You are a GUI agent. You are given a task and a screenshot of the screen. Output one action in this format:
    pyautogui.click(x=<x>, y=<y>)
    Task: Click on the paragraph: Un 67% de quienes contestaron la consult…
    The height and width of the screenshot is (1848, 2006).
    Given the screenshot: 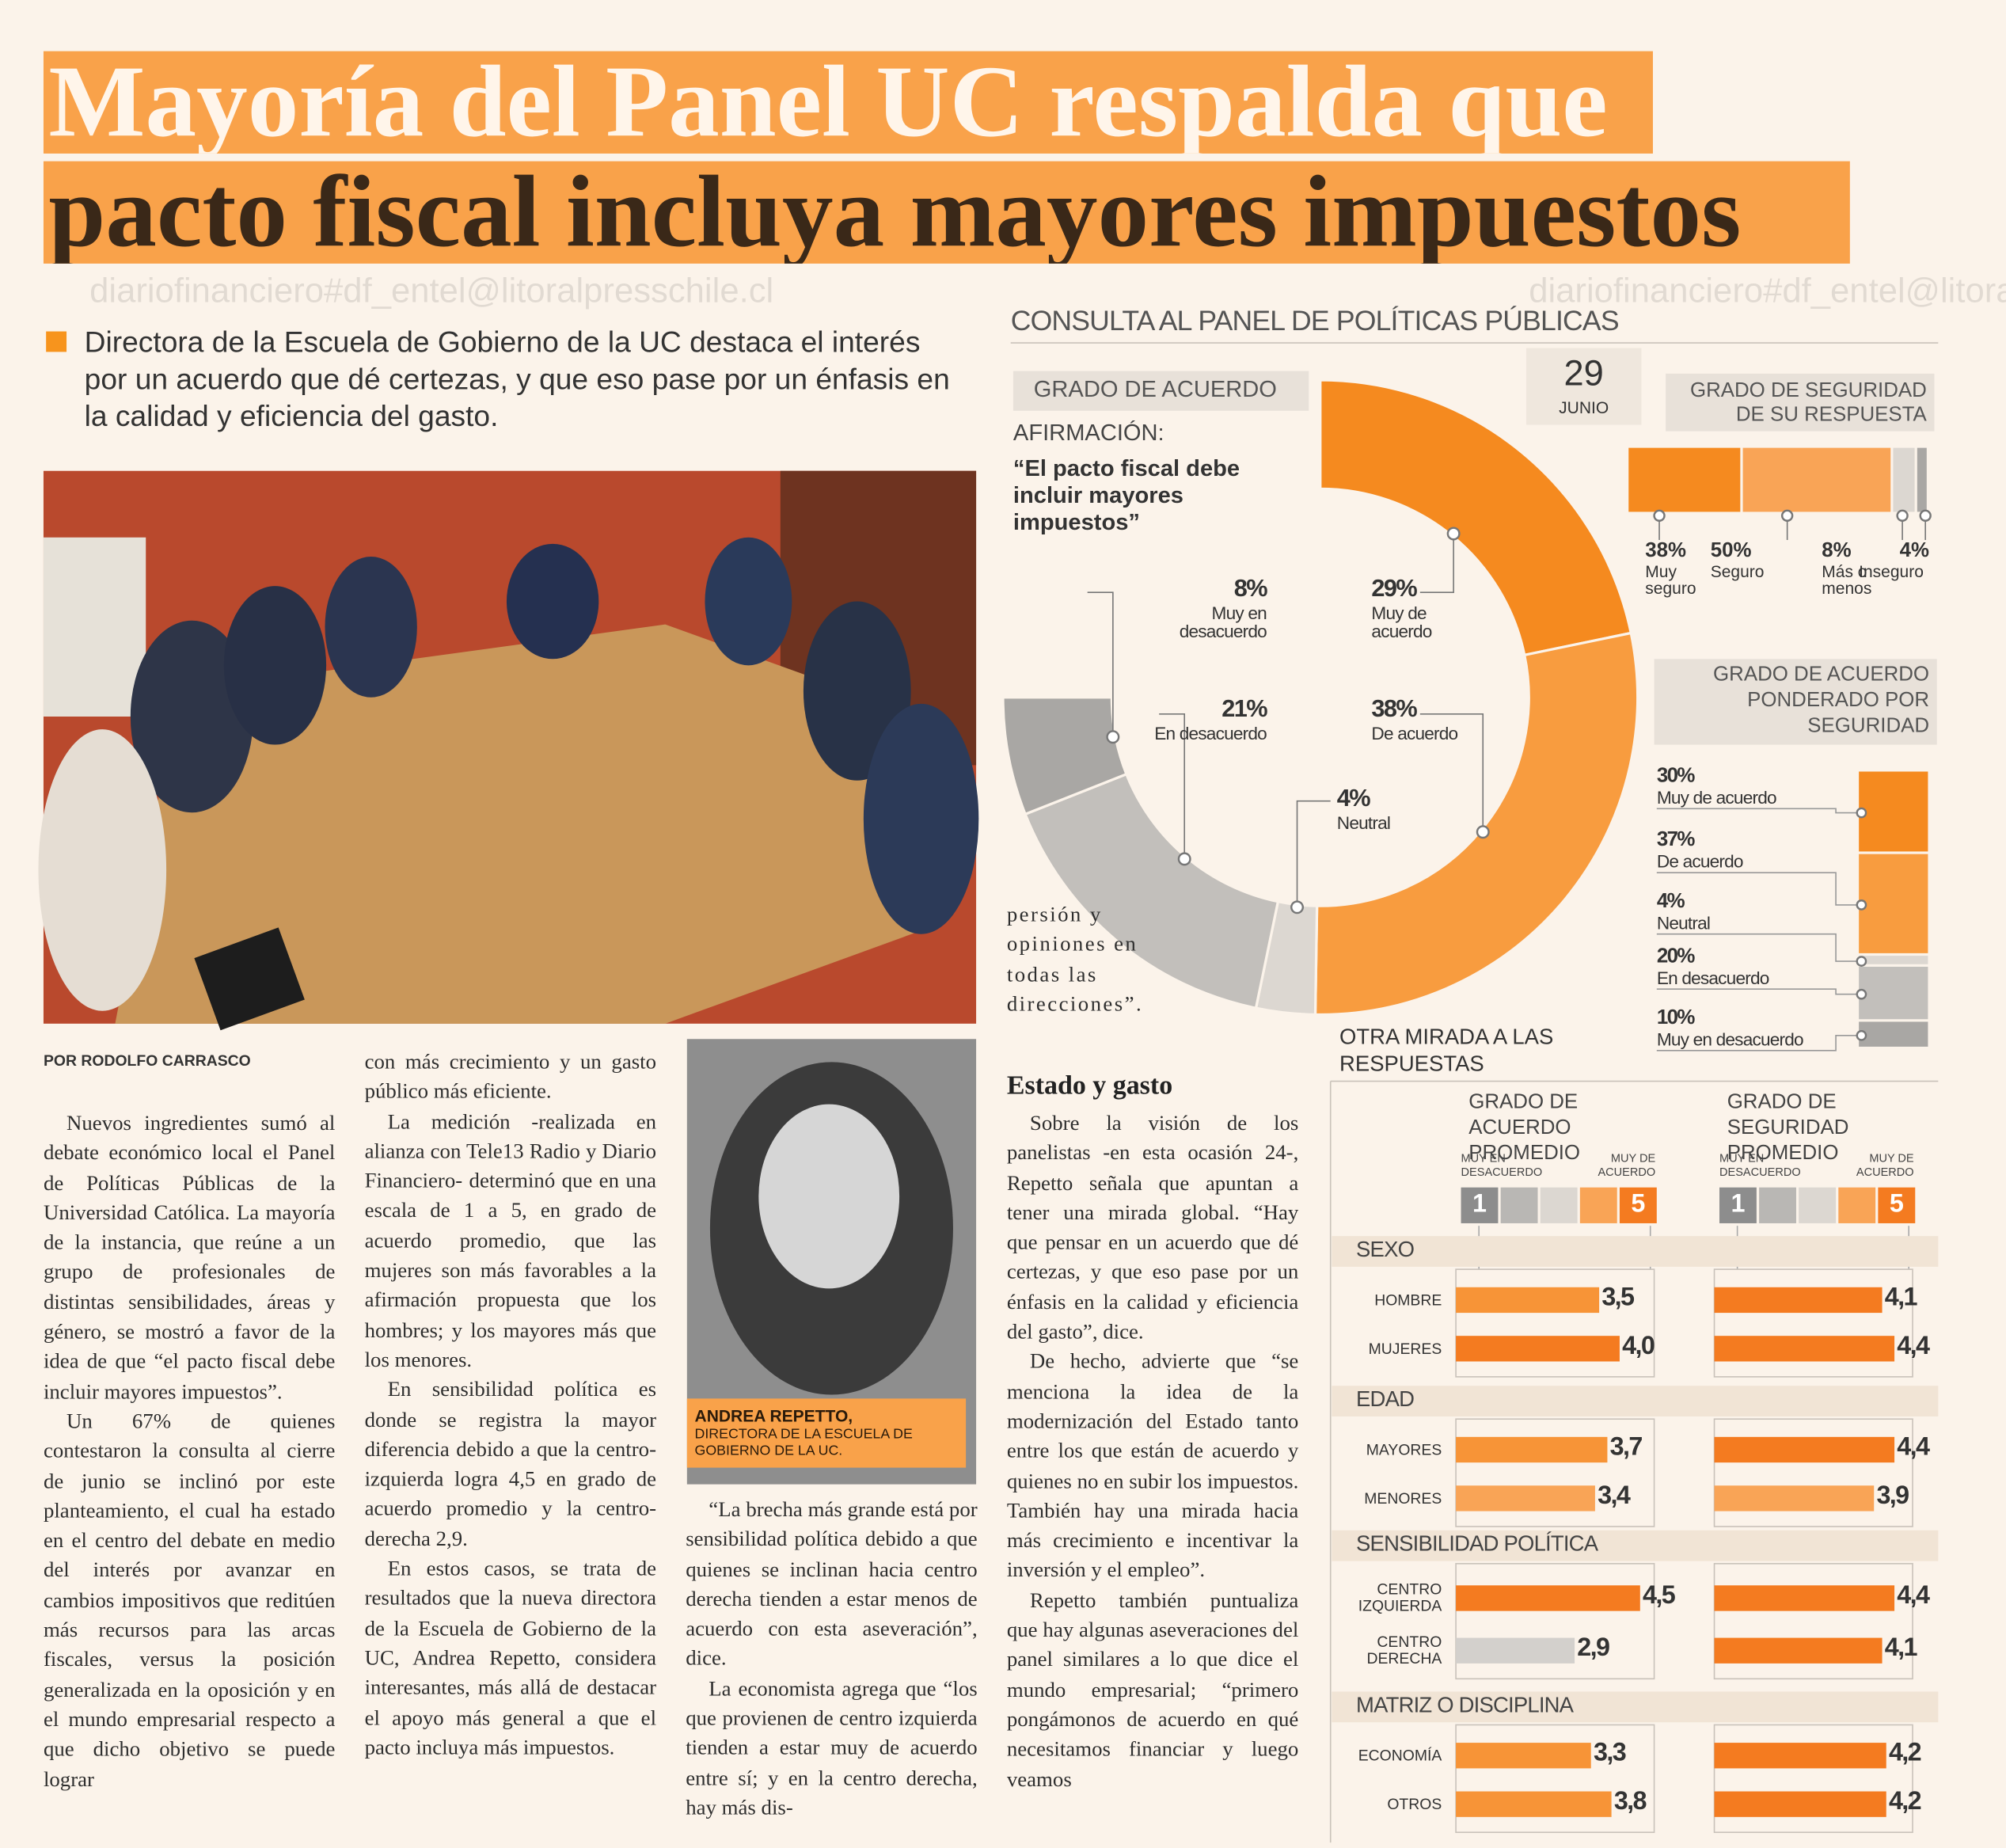 What is the action you would take?
    pyautogui.click(x=189, y=1600)
    